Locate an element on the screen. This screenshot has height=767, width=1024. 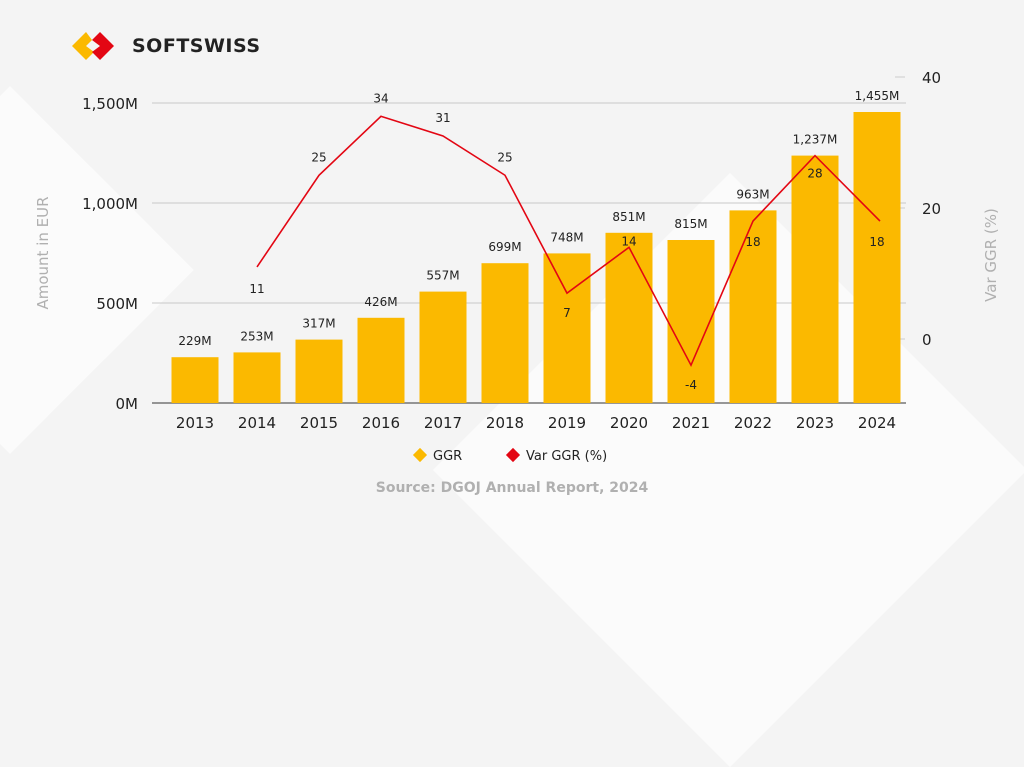
bar-label: 851M is located at coordinates (628, 217).